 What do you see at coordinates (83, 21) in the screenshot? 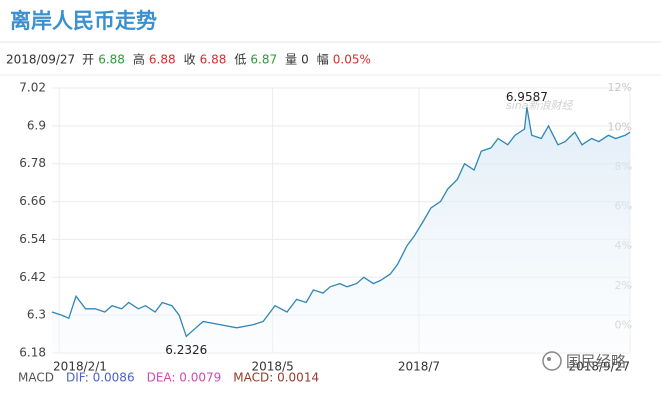
I see `chart-title: 离岸人民币走势` at bounding box center [83, 21].